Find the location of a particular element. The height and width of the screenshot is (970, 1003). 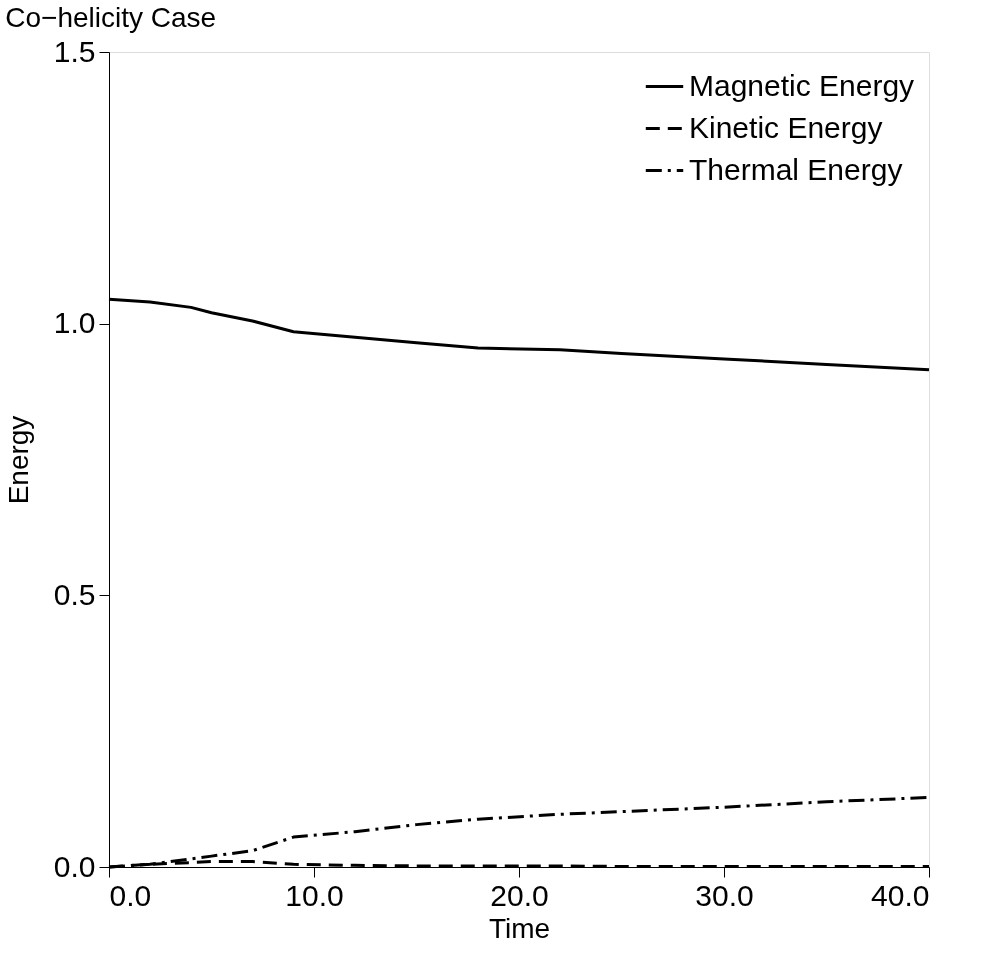

x-tick-label: 10.0 is located at coordinates (314, 895).